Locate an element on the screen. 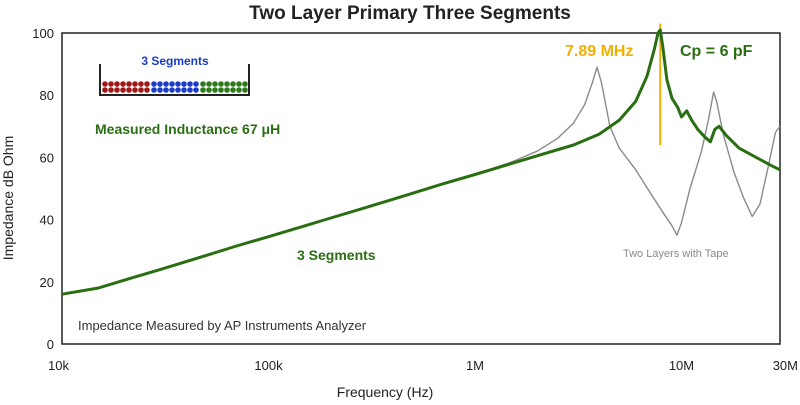  tape-series-label: Two Layers with Tape is located at coordinates (676, 254).